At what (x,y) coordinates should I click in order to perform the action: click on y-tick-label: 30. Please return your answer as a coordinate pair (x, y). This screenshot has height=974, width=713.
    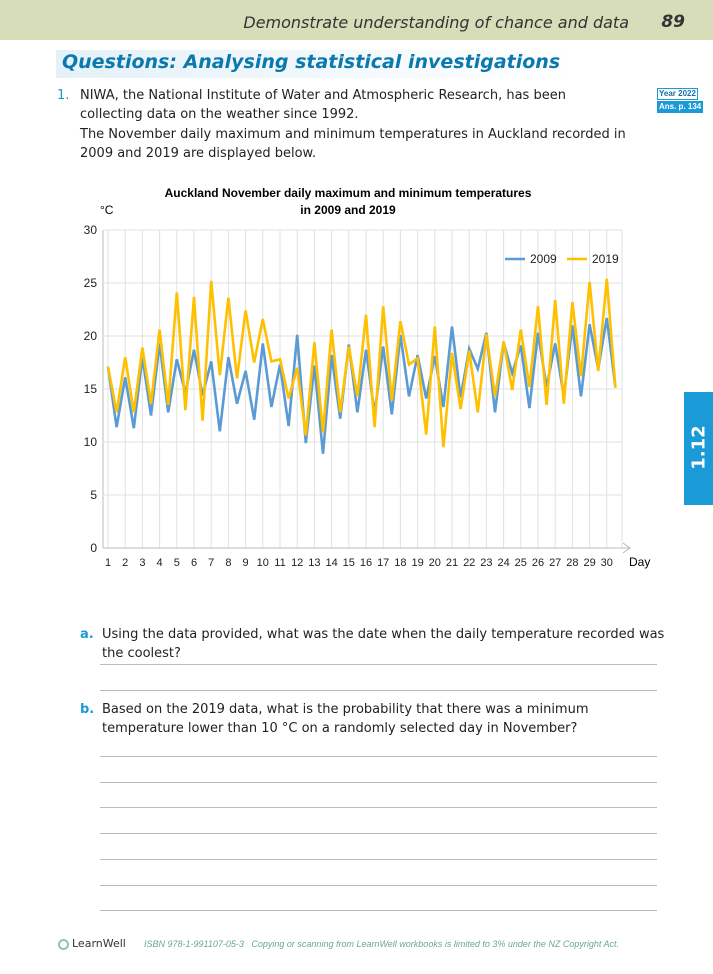
    Looking at the image, I should click on (91, 230).